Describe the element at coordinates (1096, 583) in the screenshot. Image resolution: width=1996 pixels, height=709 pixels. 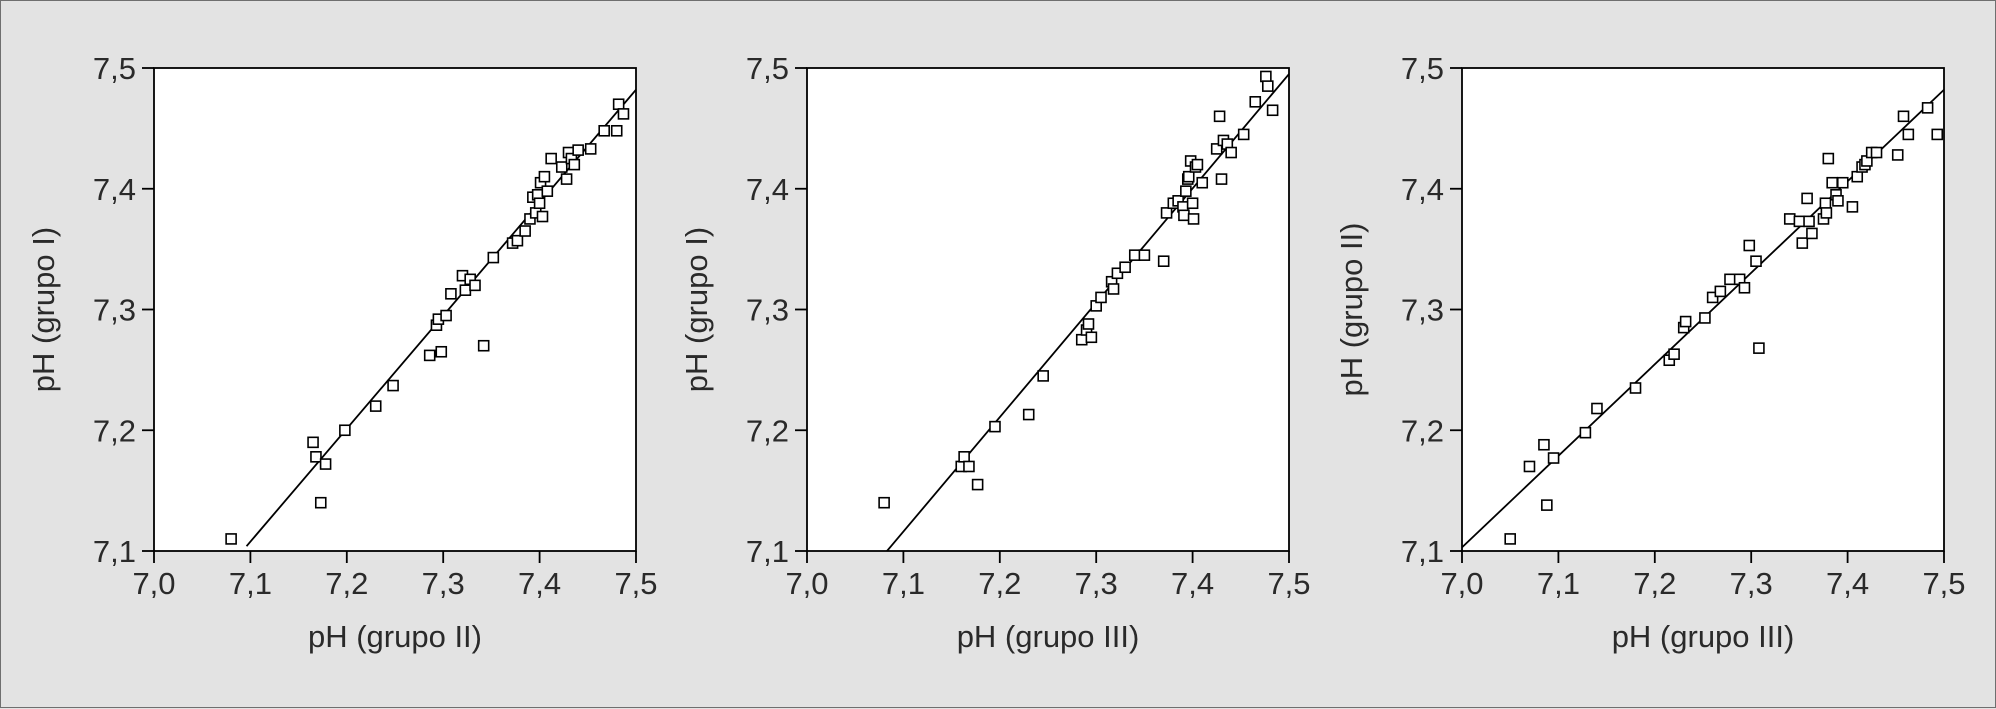
I see `x-tick-label: 7,3` at that location.